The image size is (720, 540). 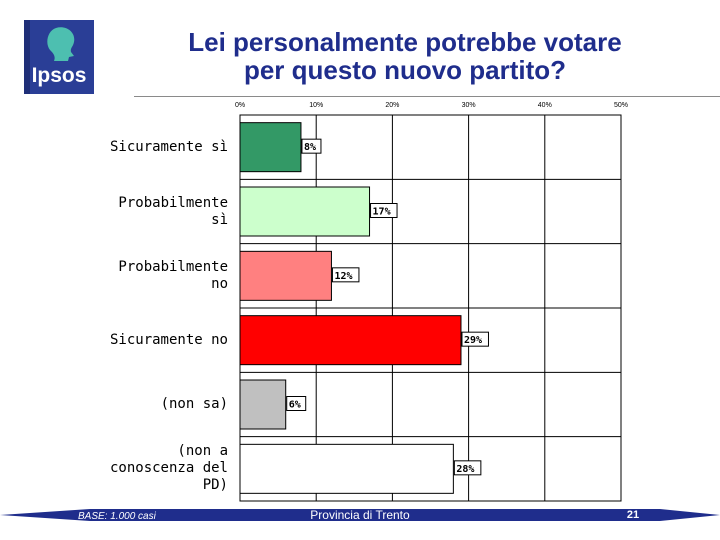 I want to click on x-tick-label: 30%, so click(x=469, y=105).